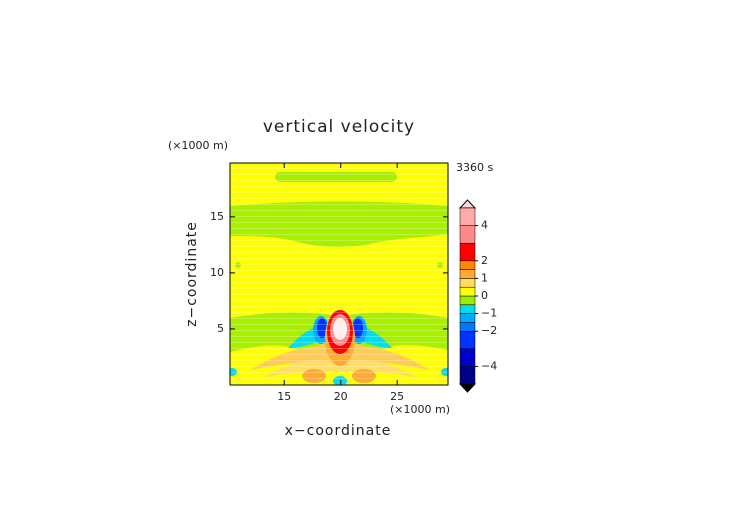  Describe the element at coordinates (284, 396) in the screenshot. I see `x-tick-label: 15` at that location.